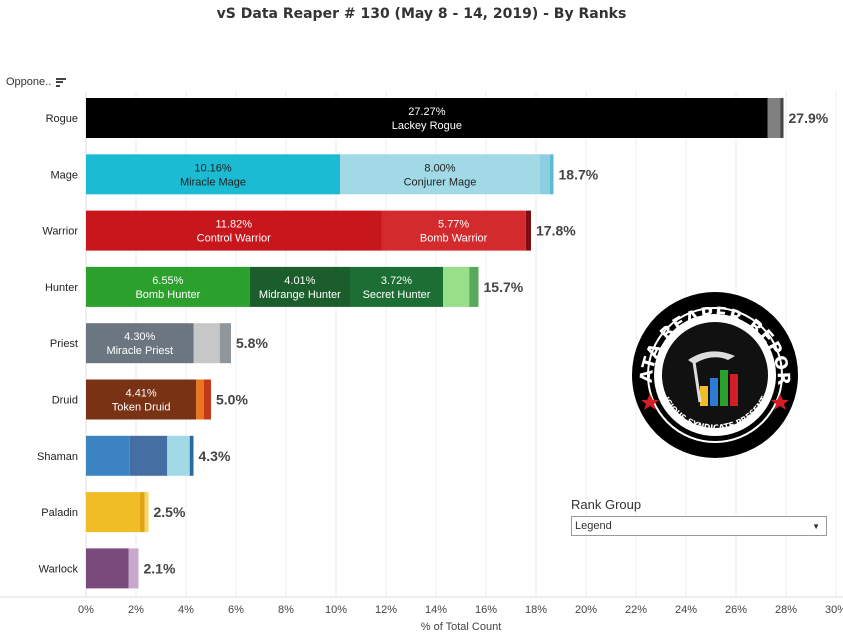 The height and width of the screenshot is (636, 843). Describe the element at coordinates (396, 281) in the screenshot. I see `segment-value-label: 3.72%` at that location.